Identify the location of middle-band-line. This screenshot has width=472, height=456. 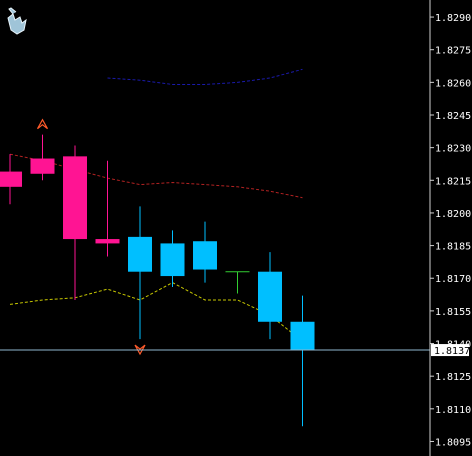
(156, 176).